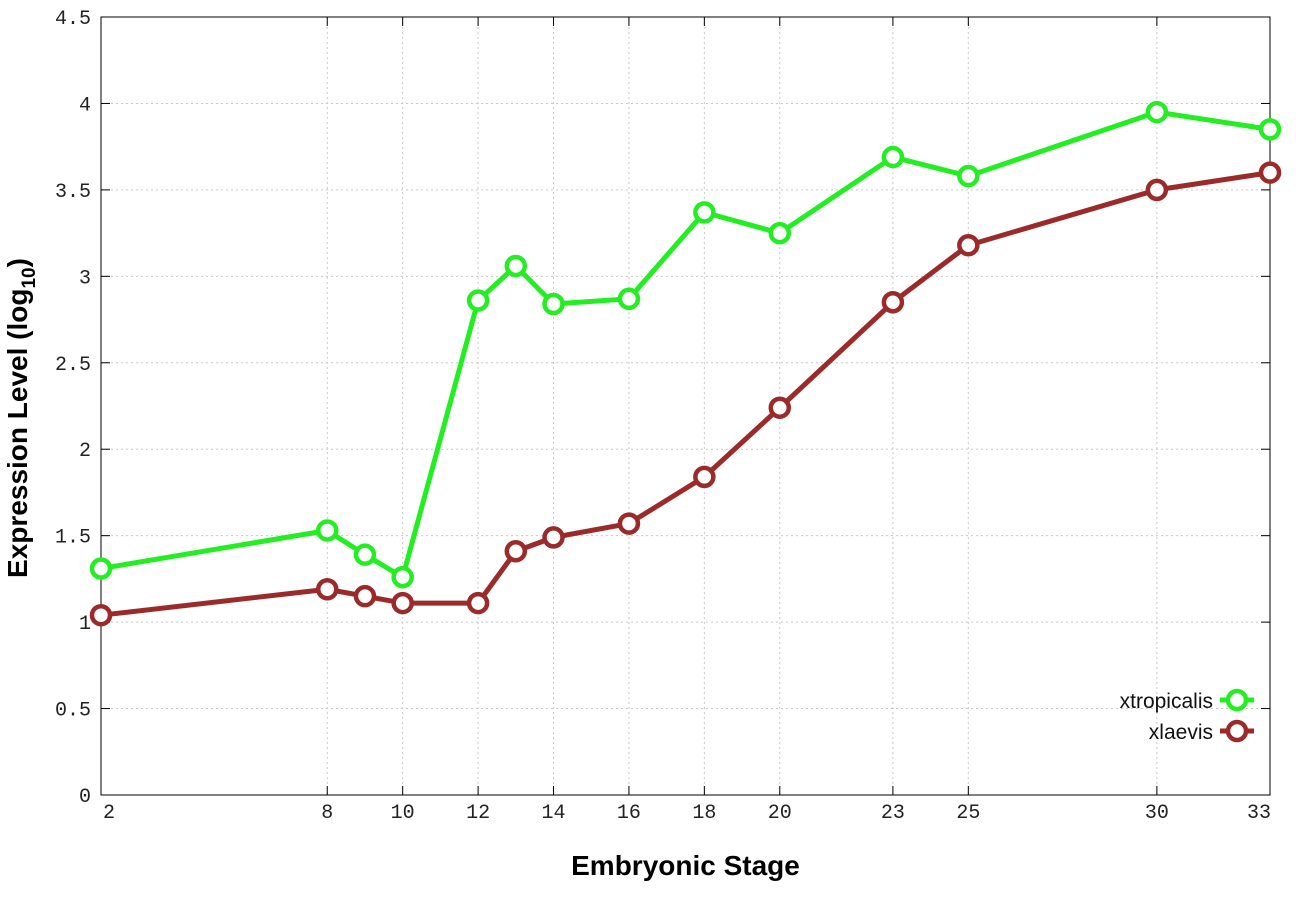 The width and height of the screenshot is (1296, 907). What do you see at coordinates (685, 865) in the screenshot?
I see `x-axis-title: Embryonic Stage` at bounding box center [685, 865].